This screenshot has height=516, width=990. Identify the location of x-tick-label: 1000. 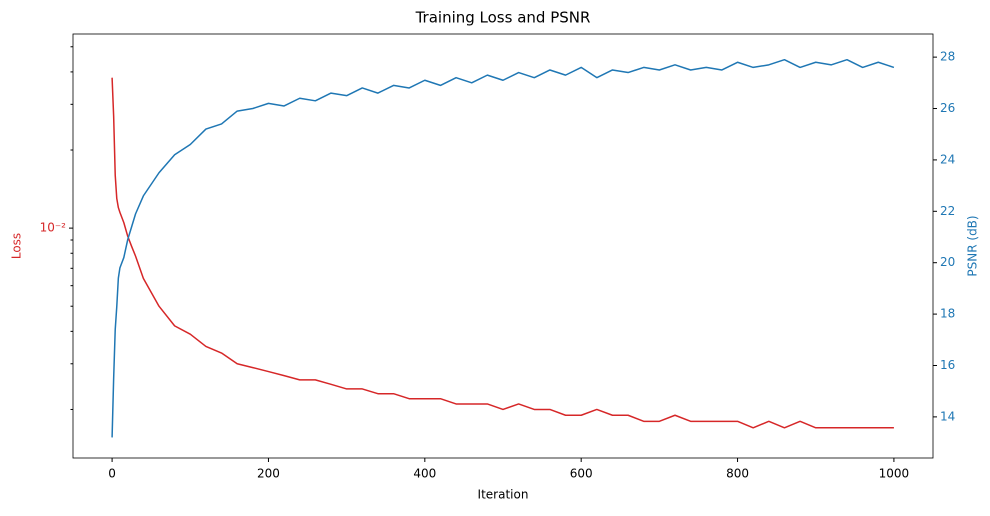
(894, 474).